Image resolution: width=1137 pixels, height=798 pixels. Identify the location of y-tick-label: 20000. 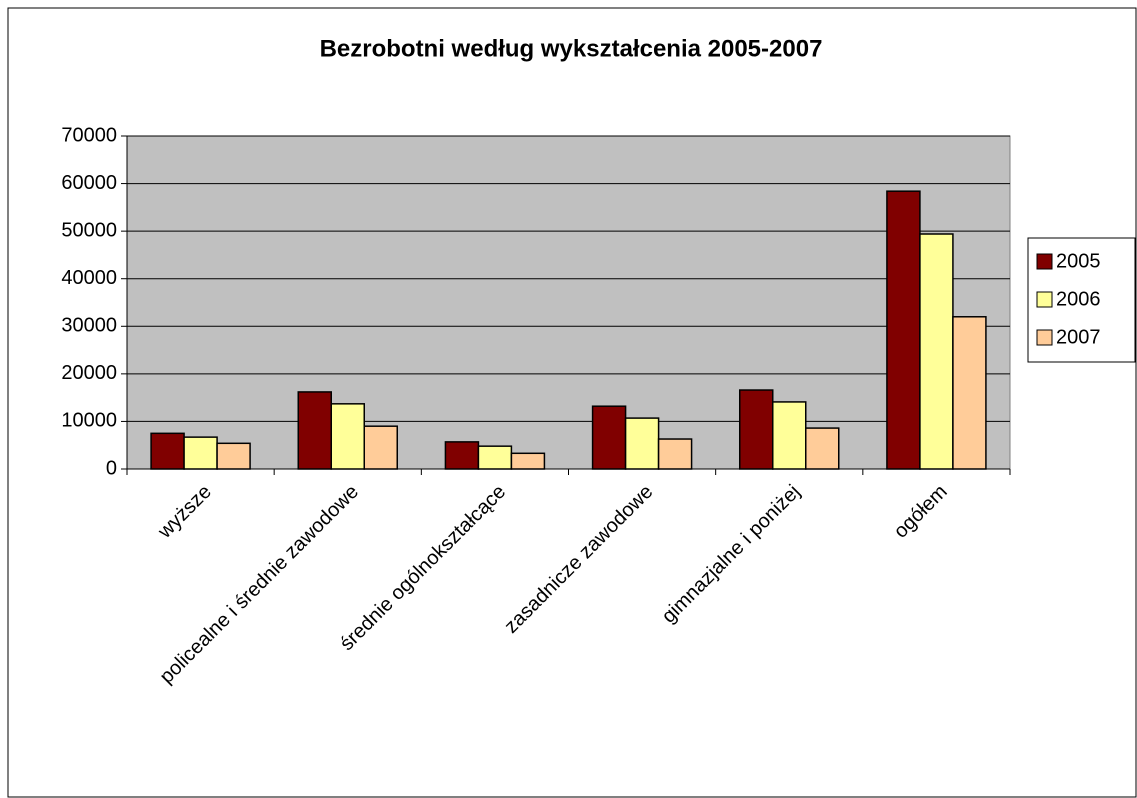
(89, 373).